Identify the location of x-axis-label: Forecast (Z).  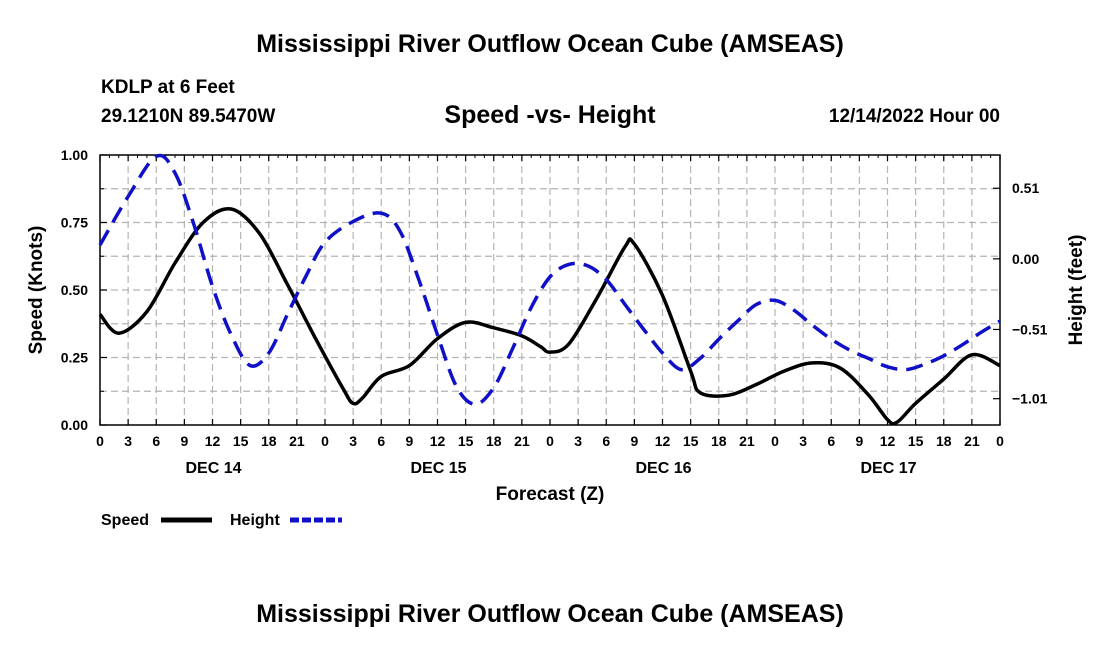
(550, 494).